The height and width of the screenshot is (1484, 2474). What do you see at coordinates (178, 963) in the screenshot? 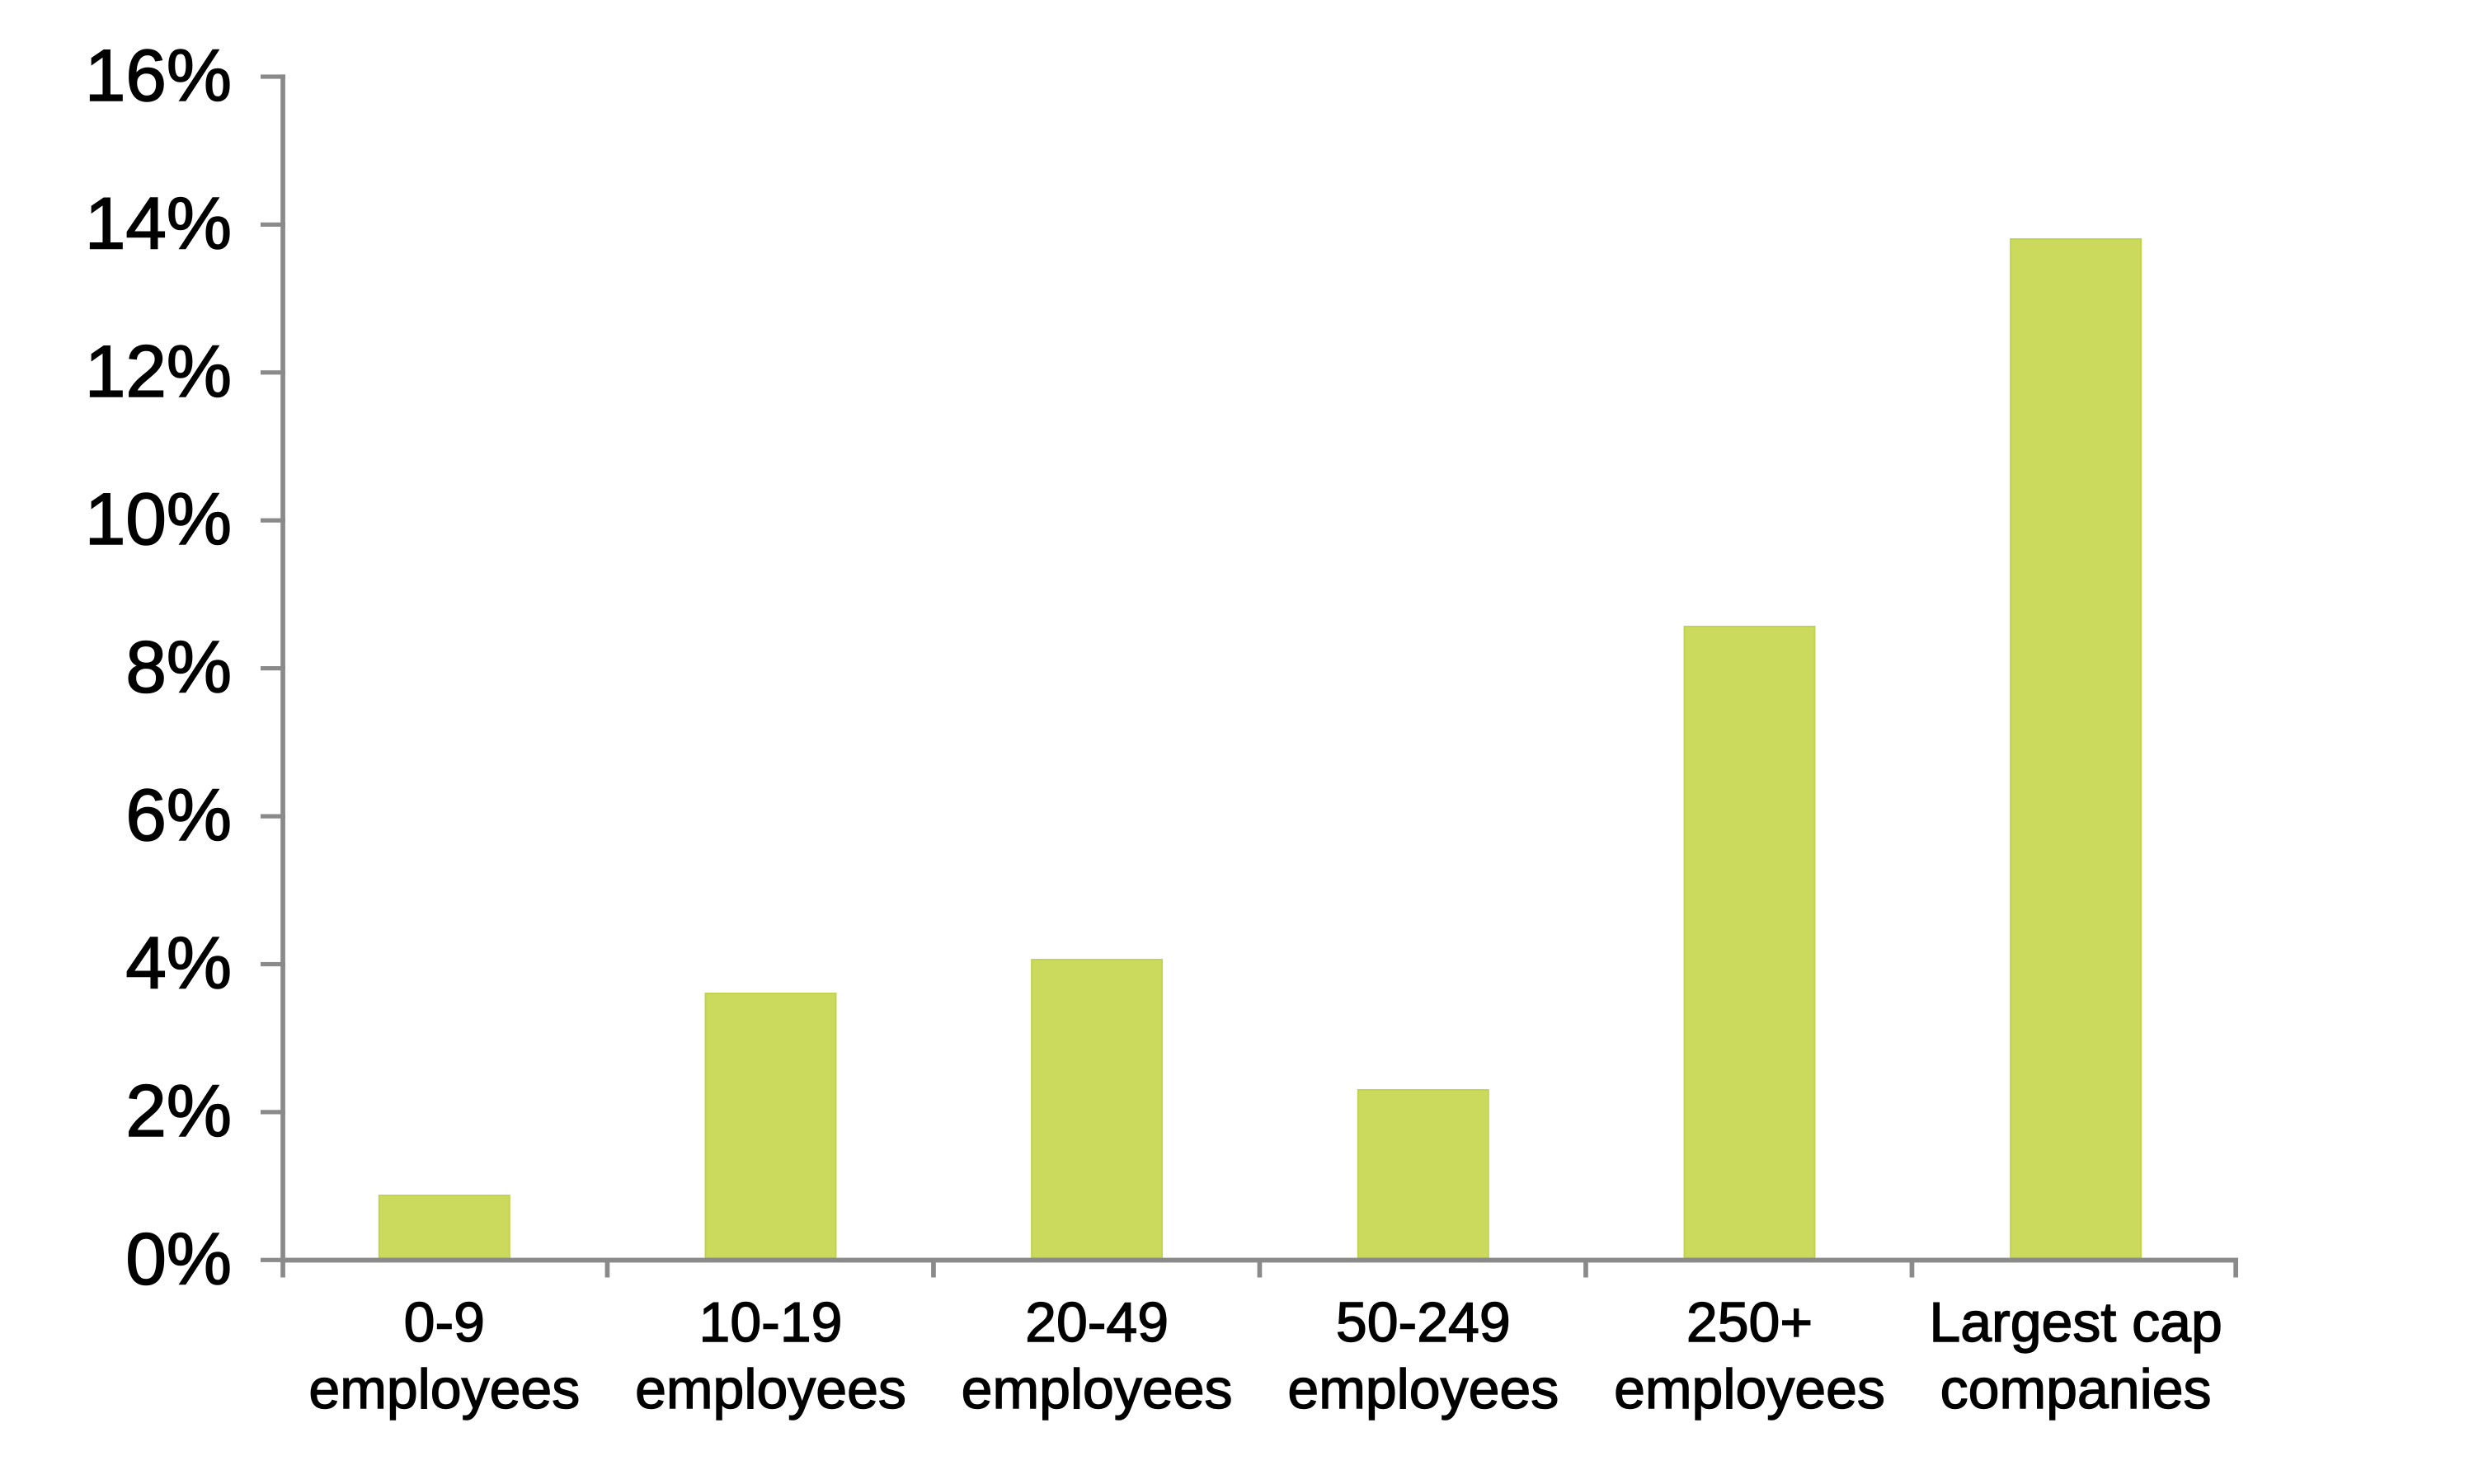
I see `svg-text: 4%` at bounding box center [178, 963].